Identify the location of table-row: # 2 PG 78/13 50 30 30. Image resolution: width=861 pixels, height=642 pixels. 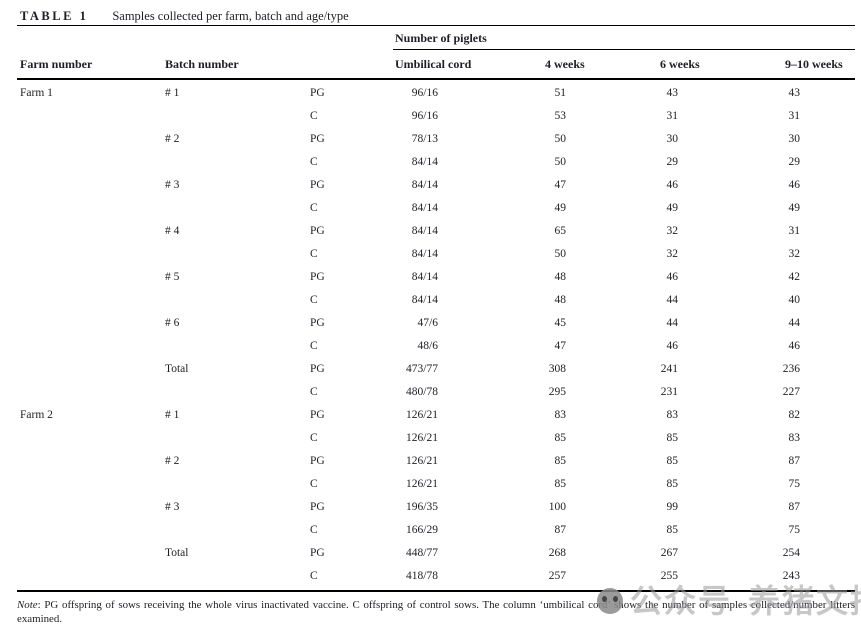
(436, 139).